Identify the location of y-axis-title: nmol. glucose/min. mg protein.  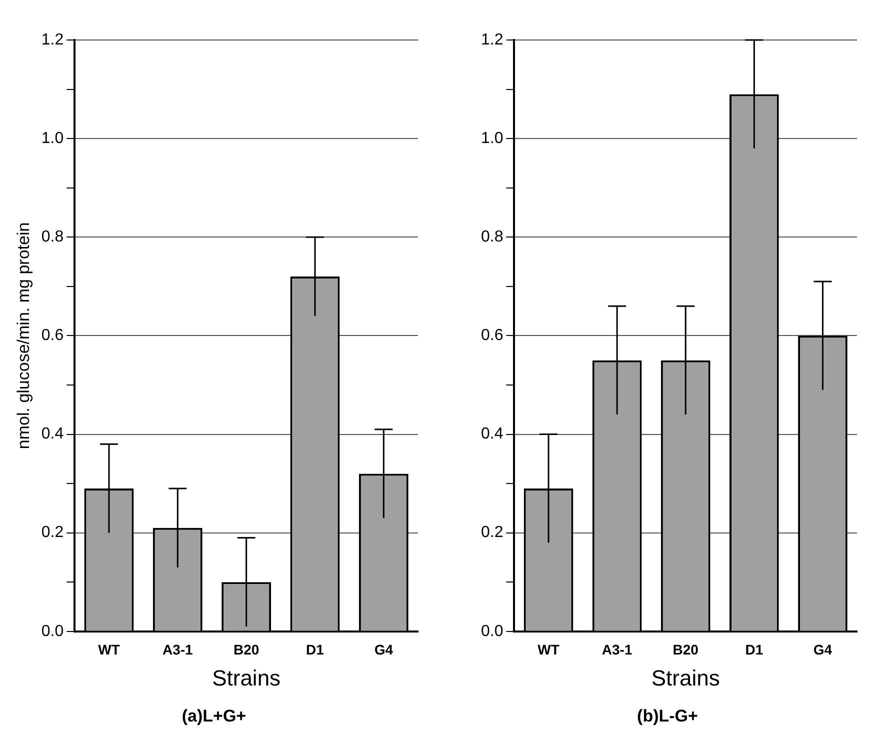
(23, 336).